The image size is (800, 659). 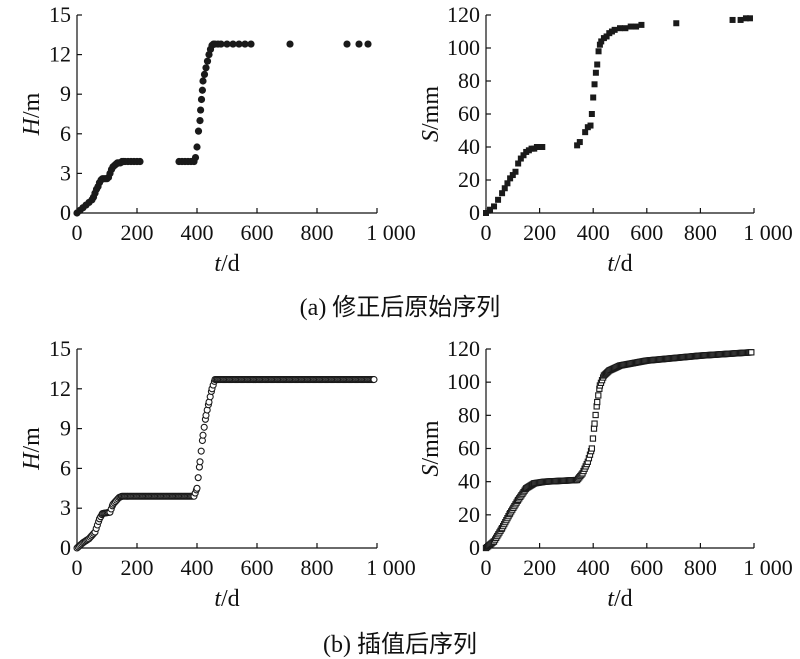 I want to click on caption-b: (b) 插值后序列, so click(x=400, y=645).